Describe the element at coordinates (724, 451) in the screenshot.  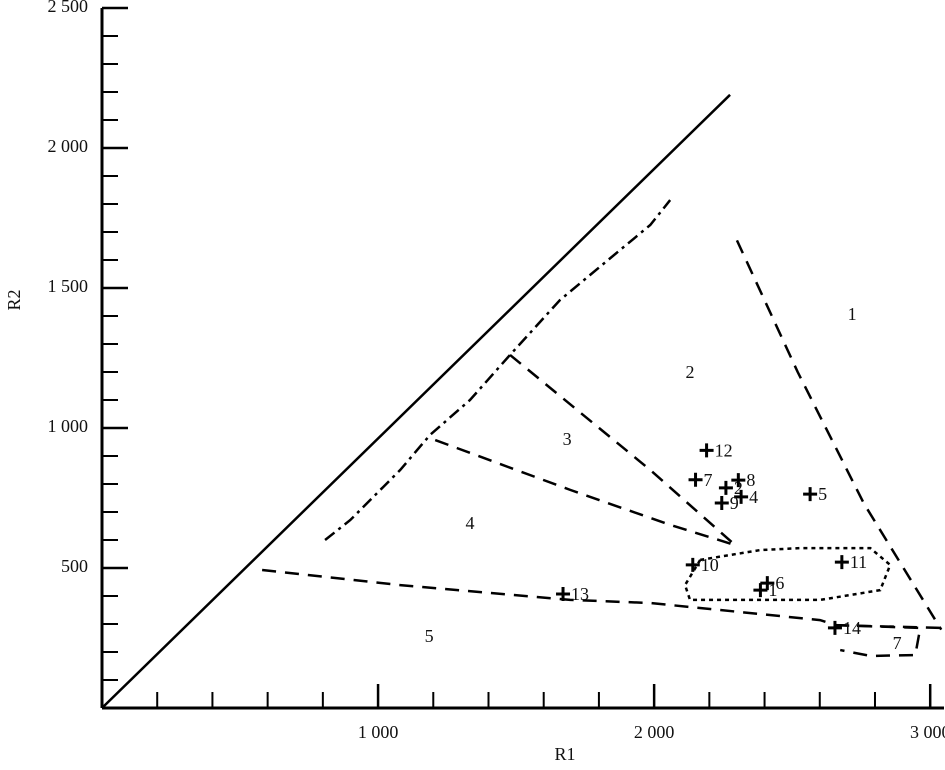
I see `point-label: 12` at that location.